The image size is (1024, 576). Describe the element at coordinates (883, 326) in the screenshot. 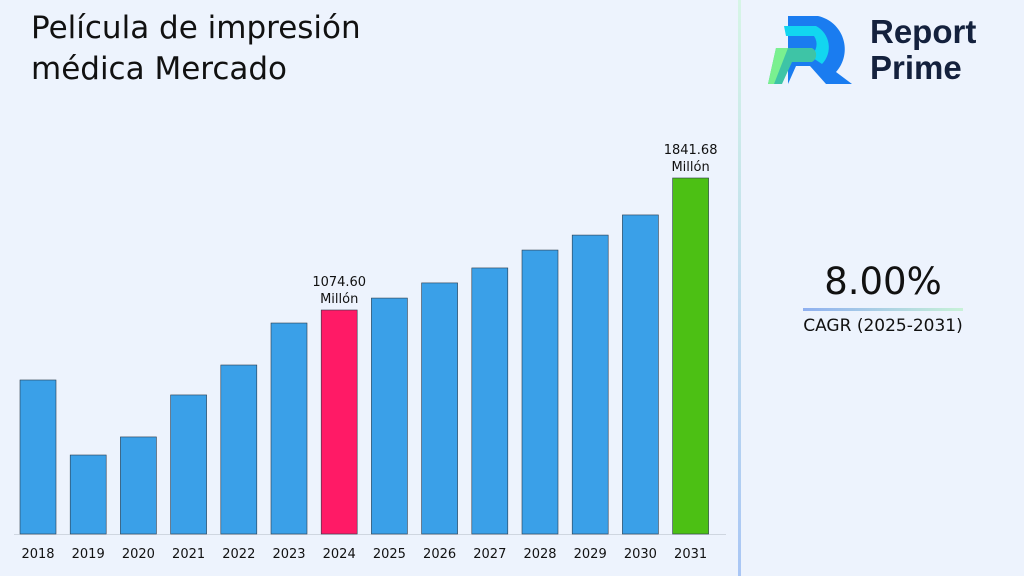

I see `cagr-label: CAGR (2025-2031)` at that location.